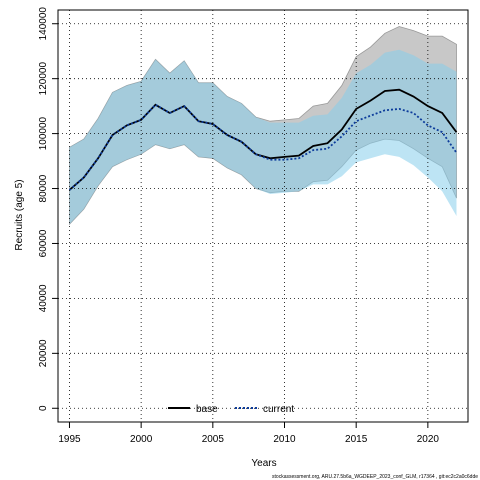  Describe the element at coordinates (356, 439) in the screenshot. I see `x-tick-label-2015: 2015` at that location.